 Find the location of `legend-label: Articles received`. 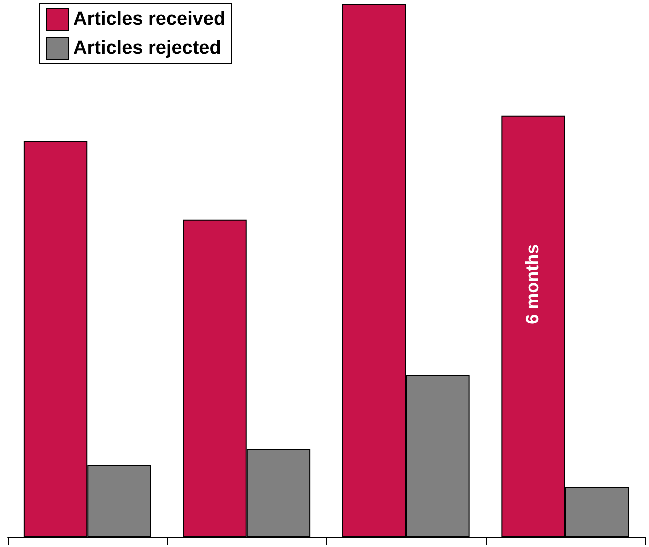

legend-label: Articles received is located at coordinates (150, 19).